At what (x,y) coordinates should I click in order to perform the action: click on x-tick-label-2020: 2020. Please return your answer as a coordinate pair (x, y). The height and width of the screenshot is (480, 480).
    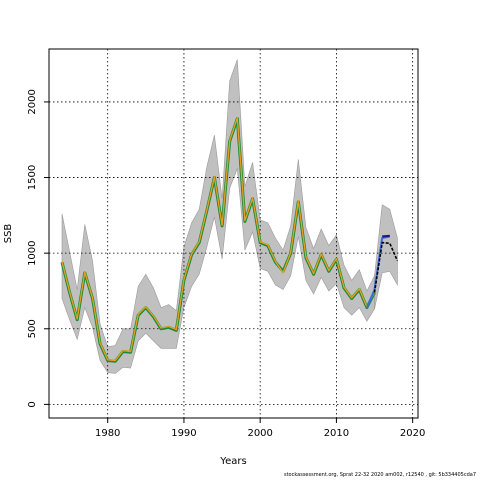
    Looking at the image, I should click on (412, 433).